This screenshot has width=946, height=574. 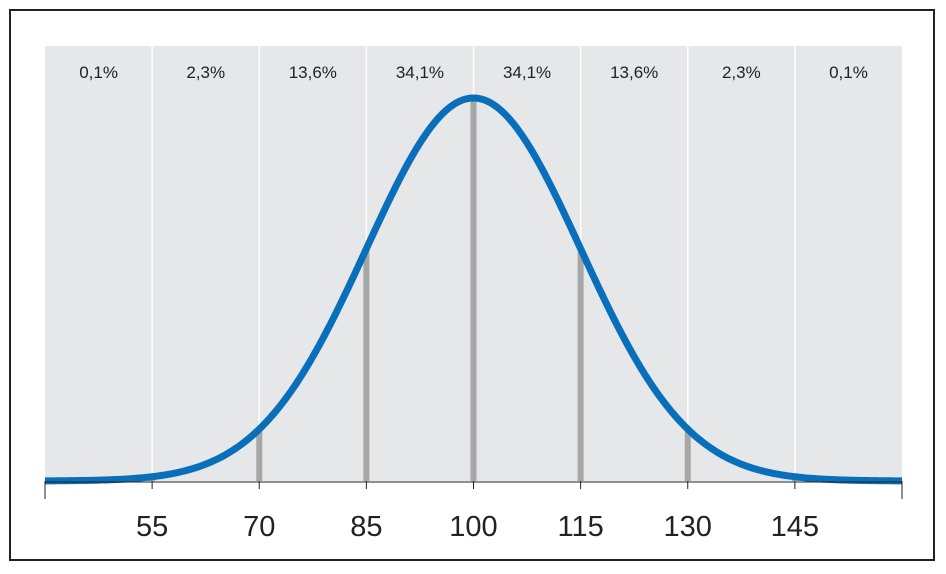 I want to click on band-label-5: 34,1%, so click(x=527, y=72).